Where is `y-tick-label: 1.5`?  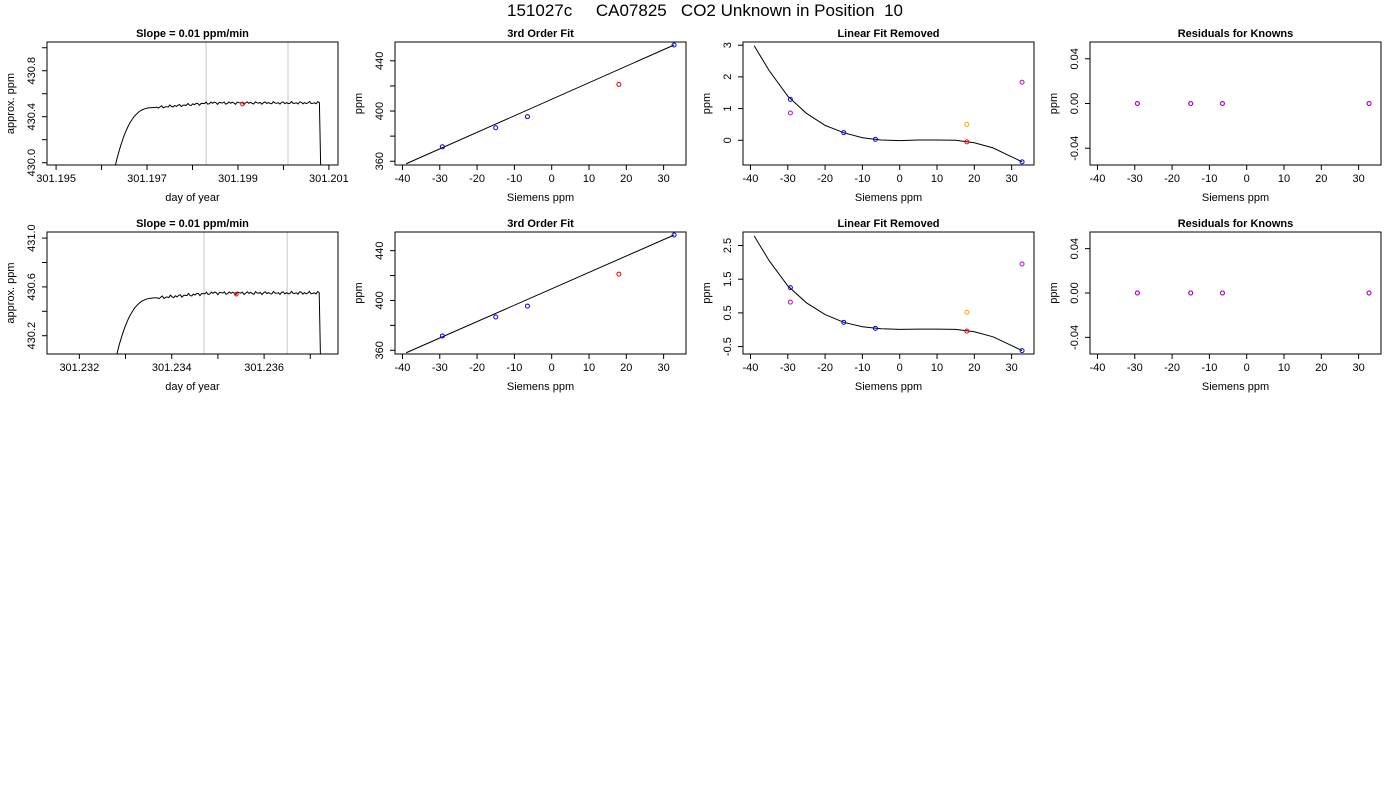 y-tick-label: 1.5 is located at coordinates (728, 279).